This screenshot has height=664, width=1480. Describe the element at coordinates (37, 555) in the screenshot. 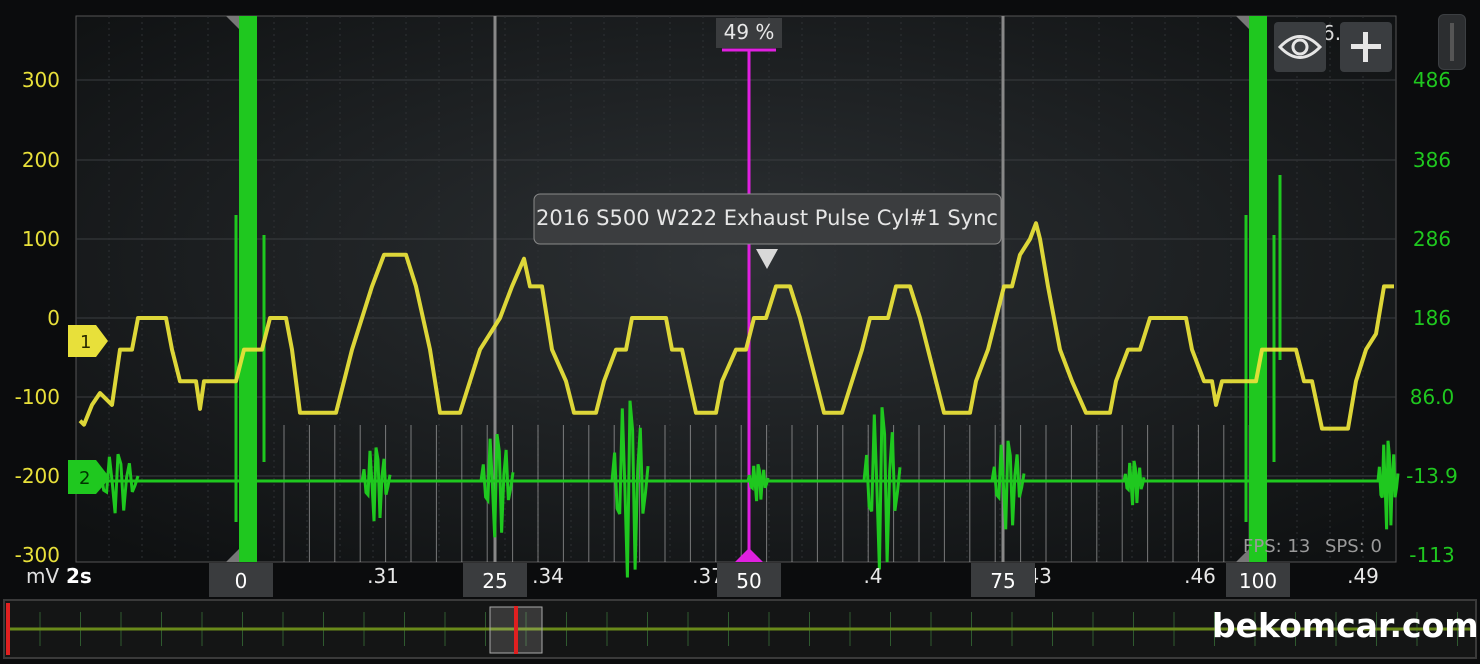

I see `left-axis-tick-label: -300` at that location.